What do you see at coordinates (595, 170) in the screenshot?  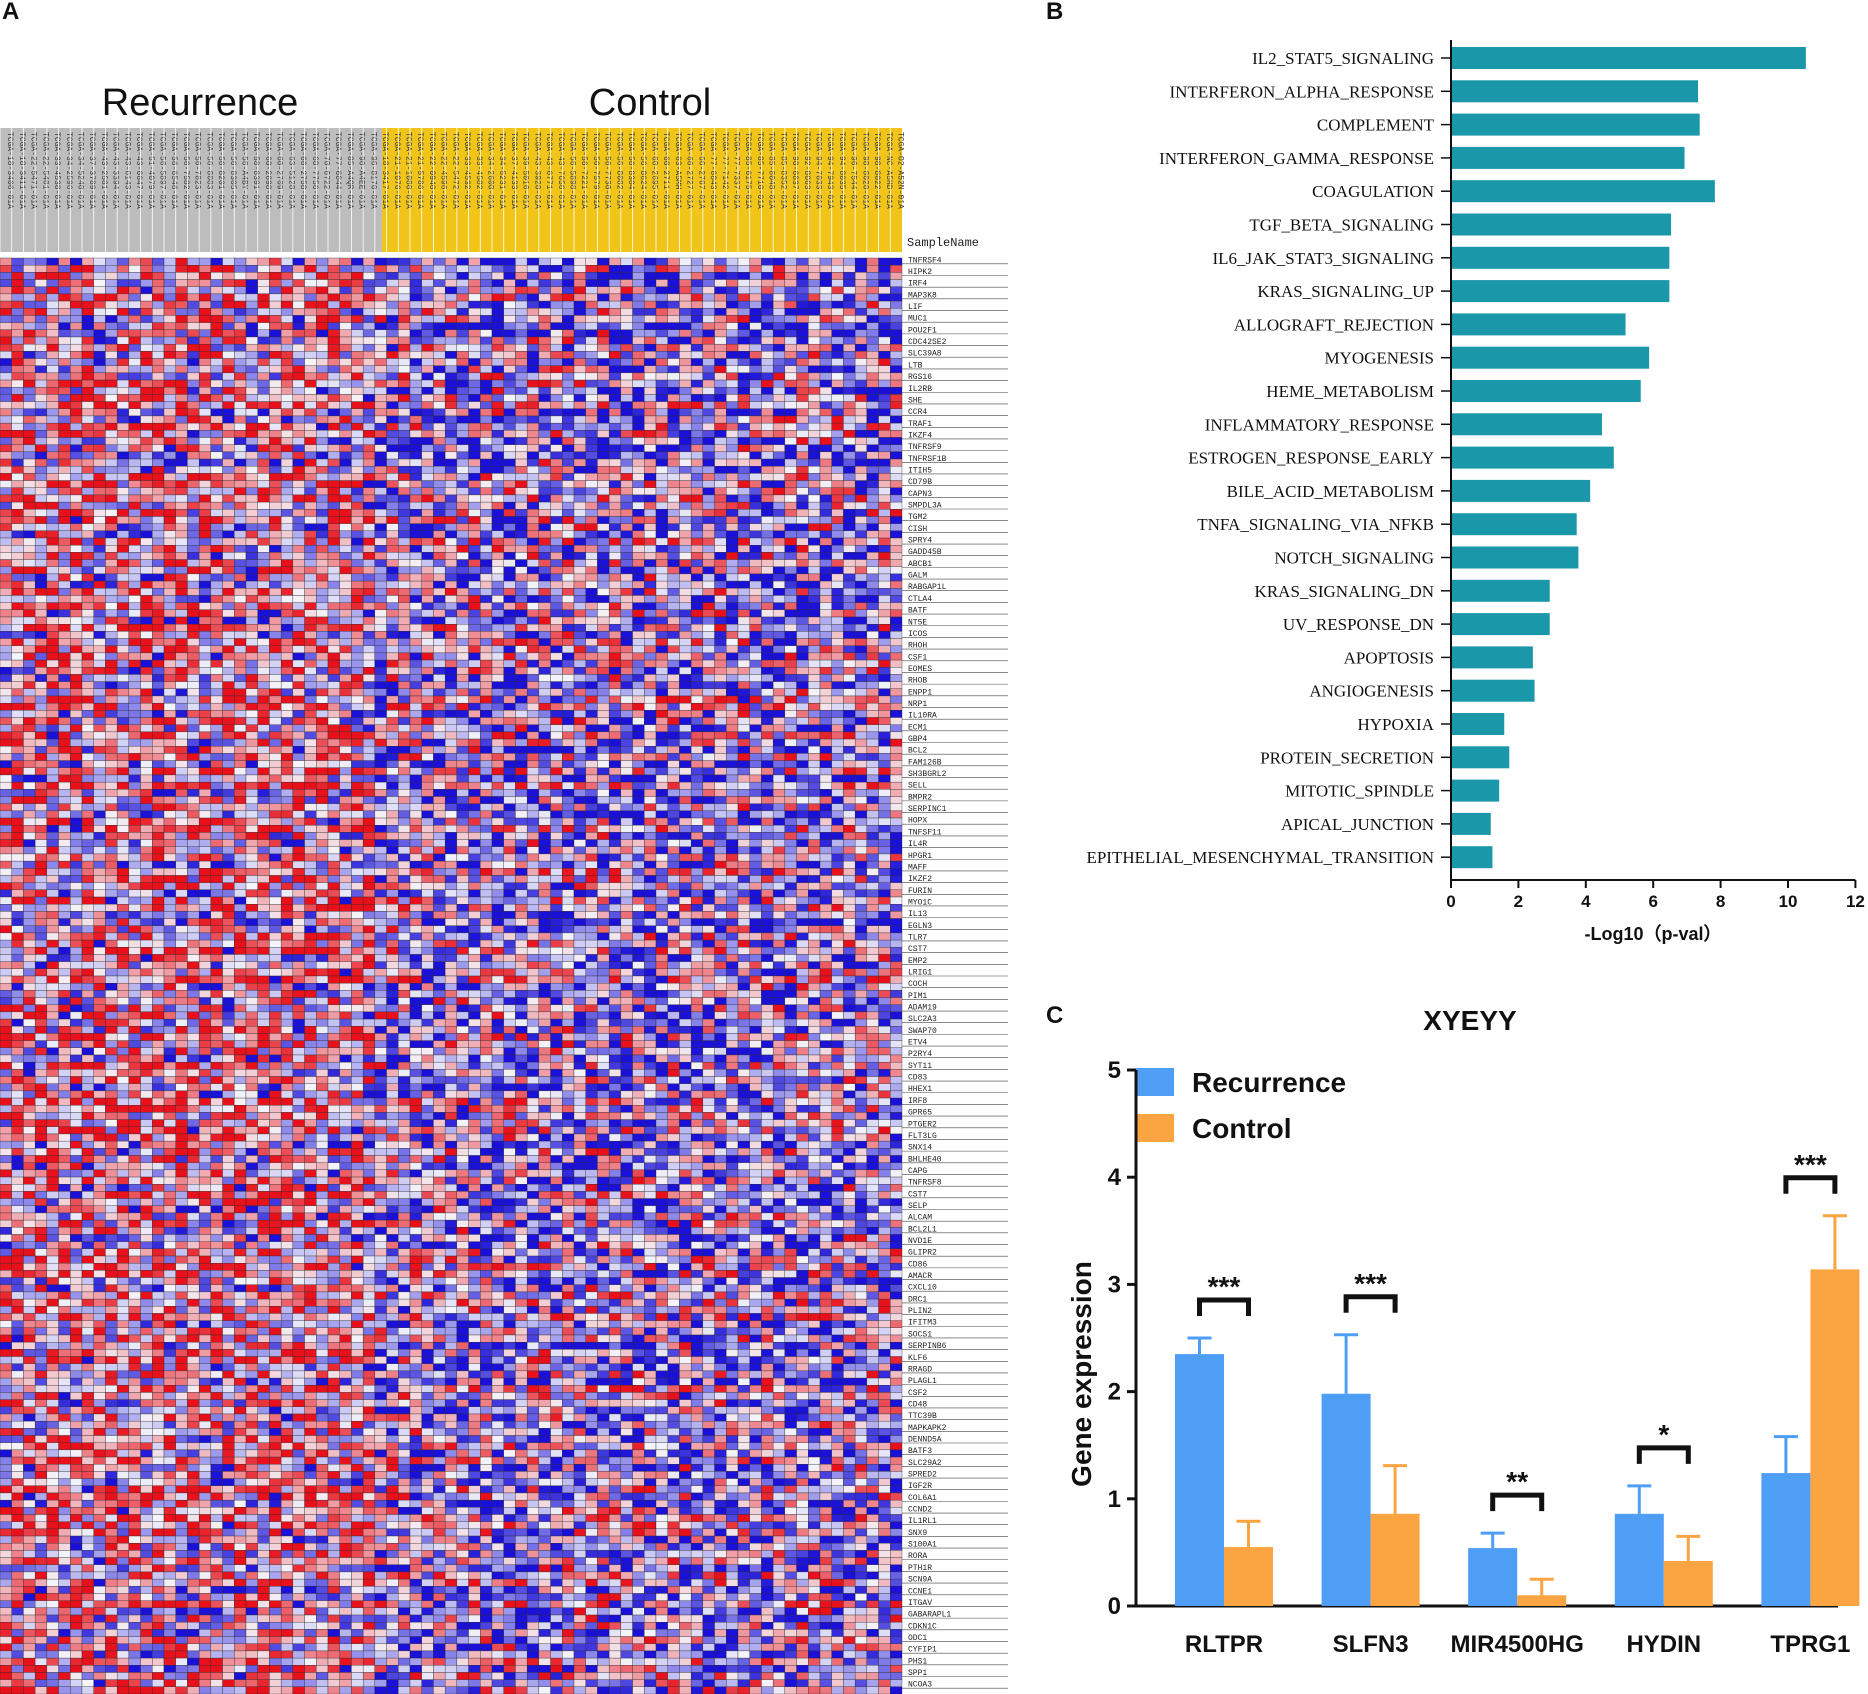 I see `sample-label: TCGA-56-7579-01A` at bounding box center [595, 170].